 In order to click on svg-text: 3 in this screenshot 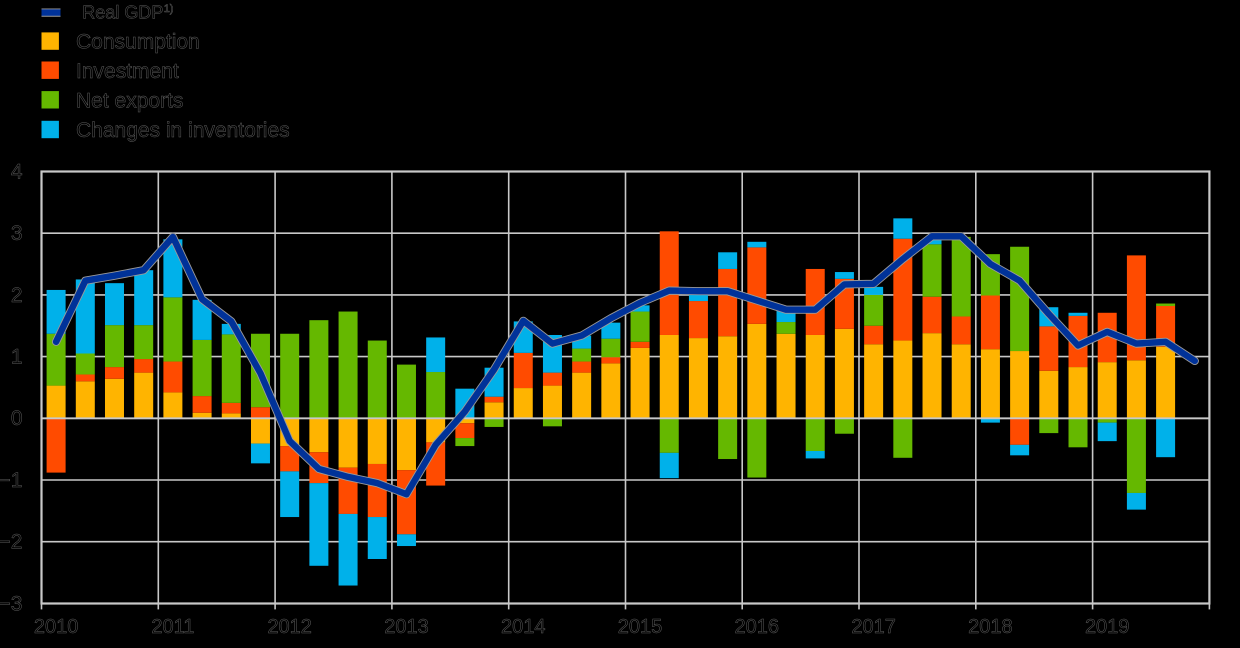, I will do `click(17, 233)`.